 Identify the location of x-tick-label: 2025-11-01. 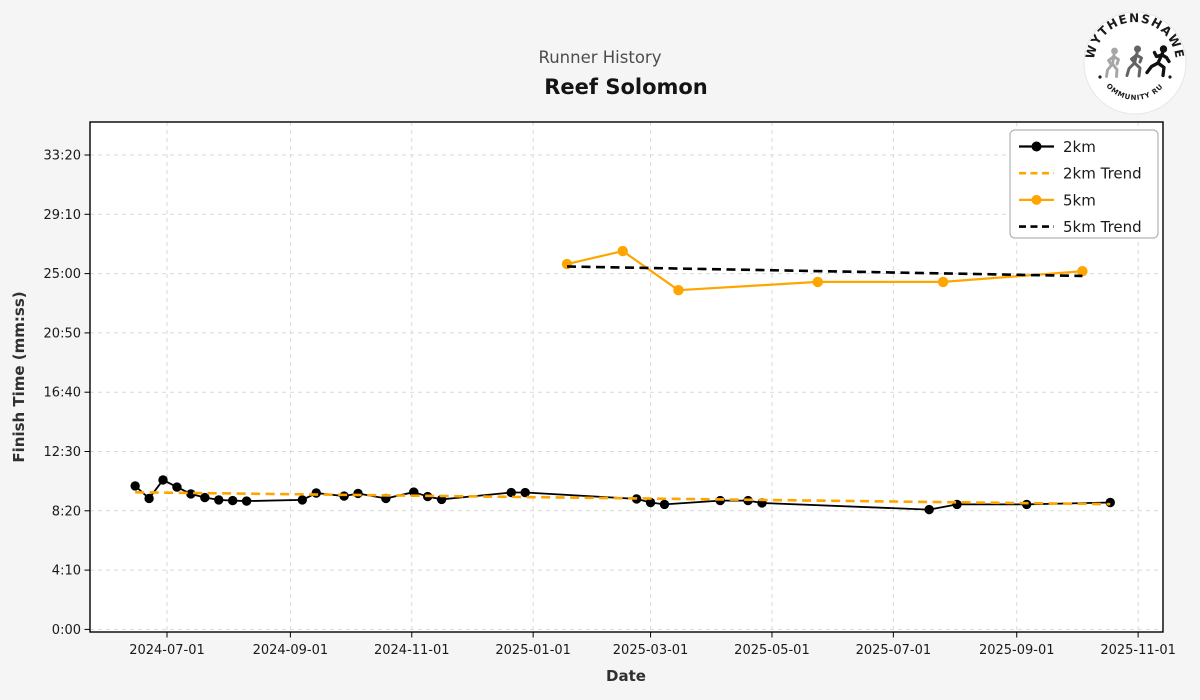
(1138, 650).